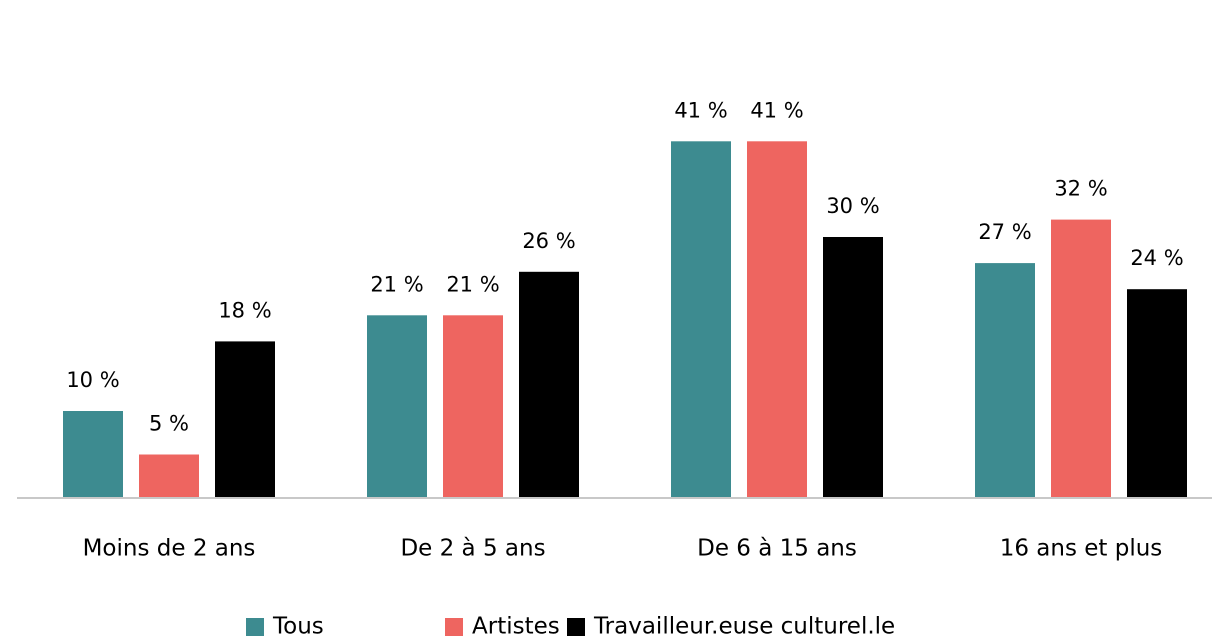 The image size is (1227, 640). Describe the element at coordinates (548, 241) in the screenshot. I see `value-label: 26 %` at that location.